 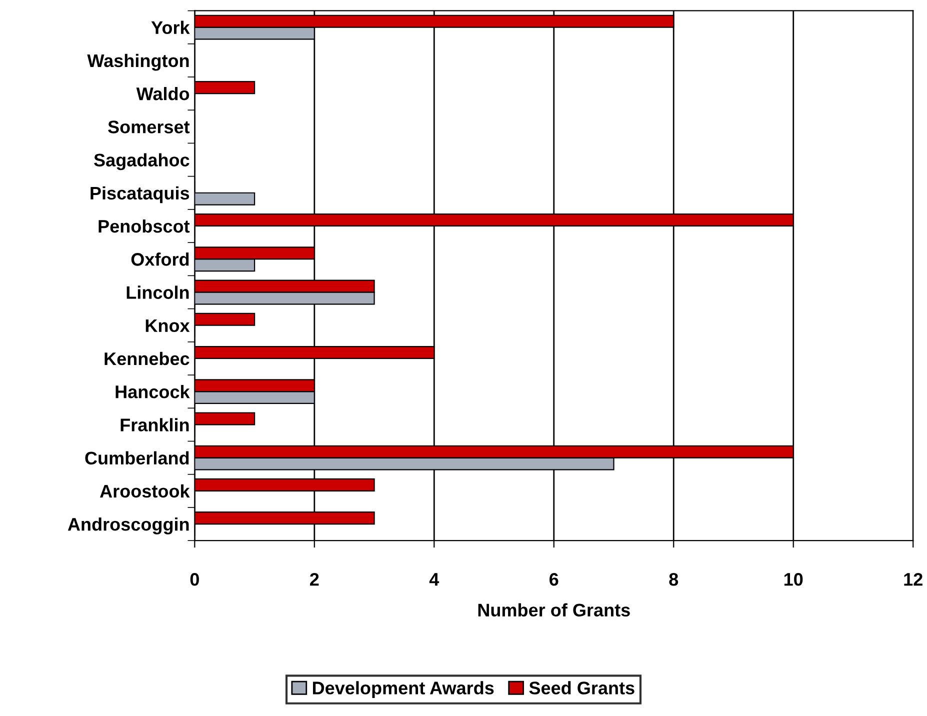 What do you see at coordinates (581, 687) in the screenshot?
I see `legend-label: Seed Grants` at bounding box center [581, 687].